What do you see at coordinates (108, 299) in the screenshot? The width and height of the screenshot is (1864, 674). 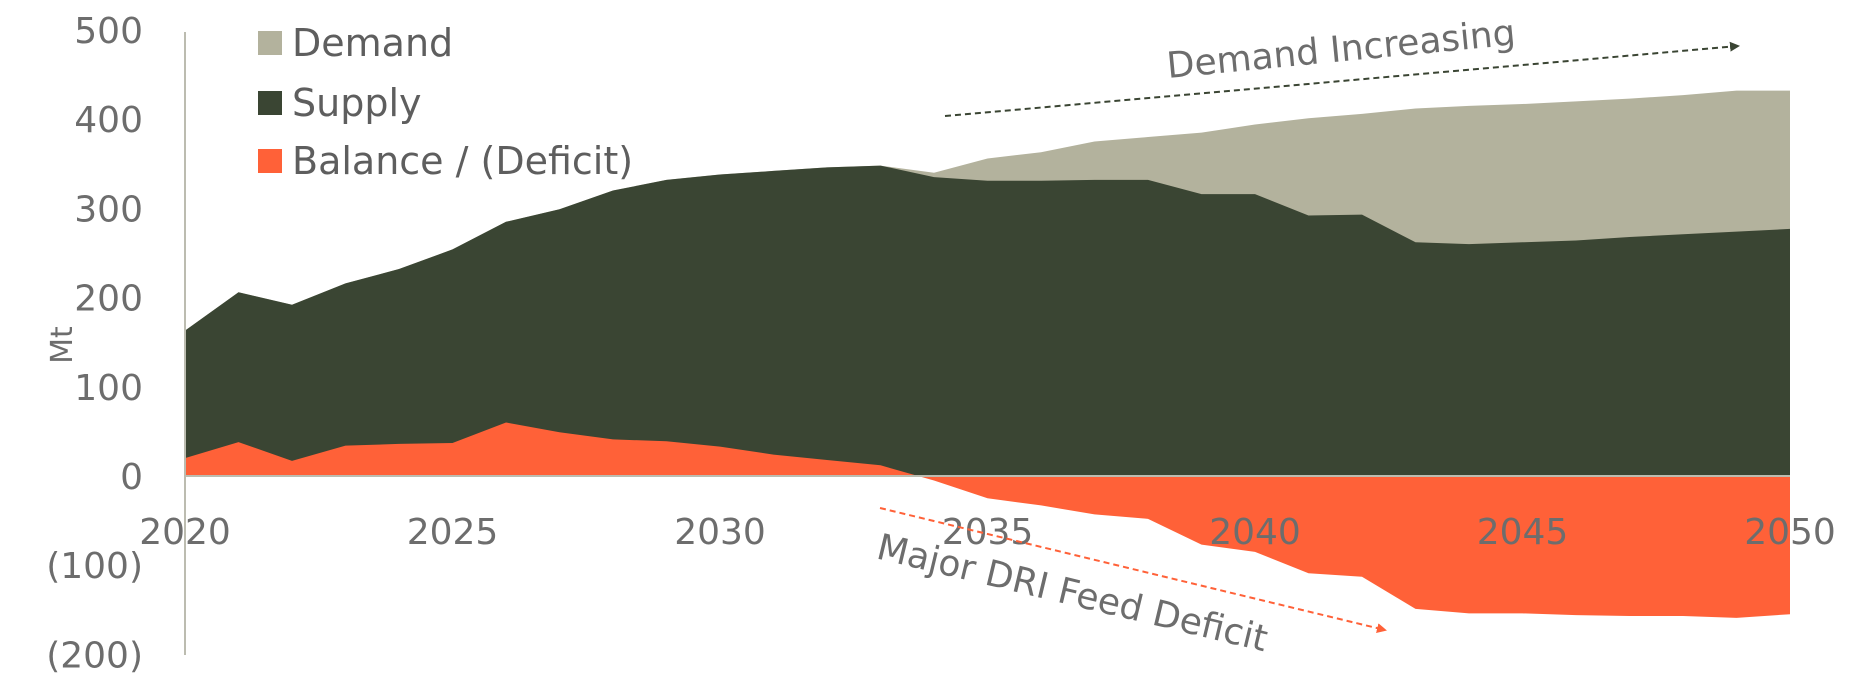 I see `y-tick-label: 200` at bounding box center [108, 299].